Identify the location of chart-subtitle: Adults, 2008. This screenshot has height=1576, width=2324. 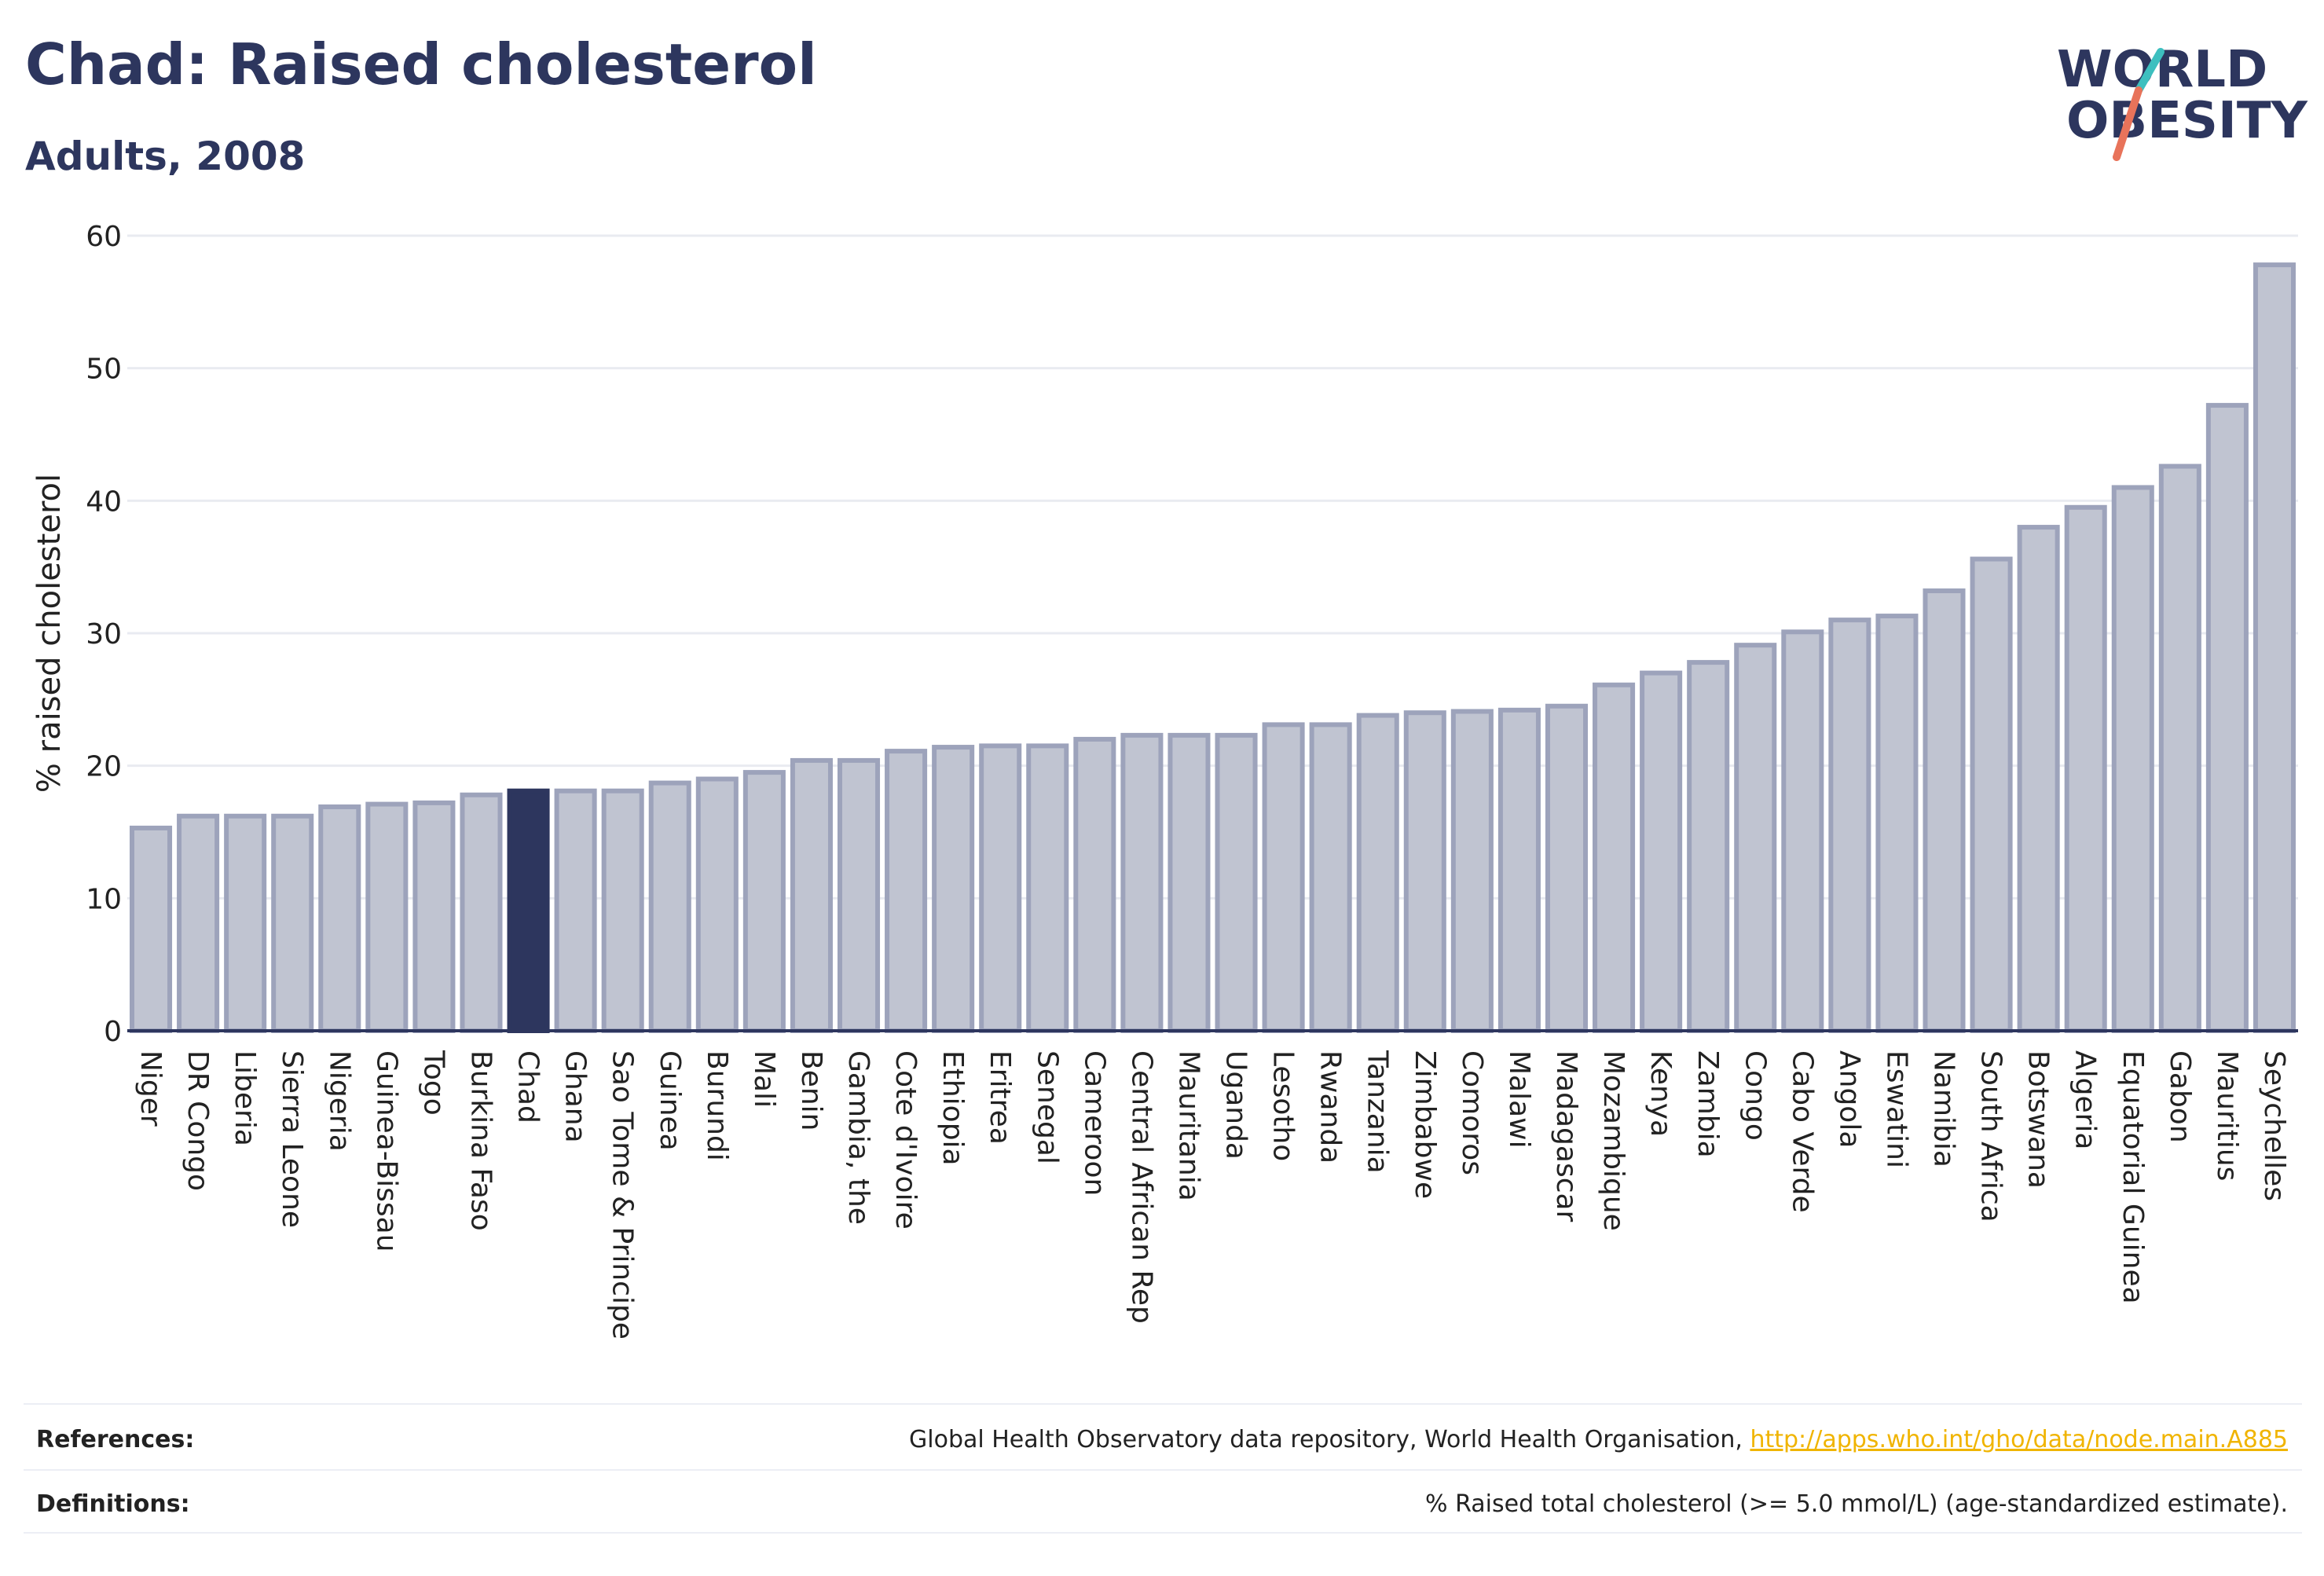
(165, 156).